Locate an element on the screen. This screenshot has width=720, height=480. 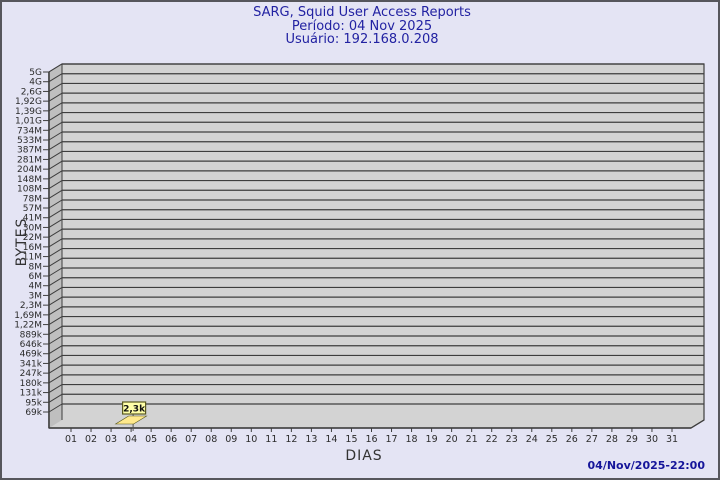
x-tick-label: 14 is located at coordinates (331, 439).